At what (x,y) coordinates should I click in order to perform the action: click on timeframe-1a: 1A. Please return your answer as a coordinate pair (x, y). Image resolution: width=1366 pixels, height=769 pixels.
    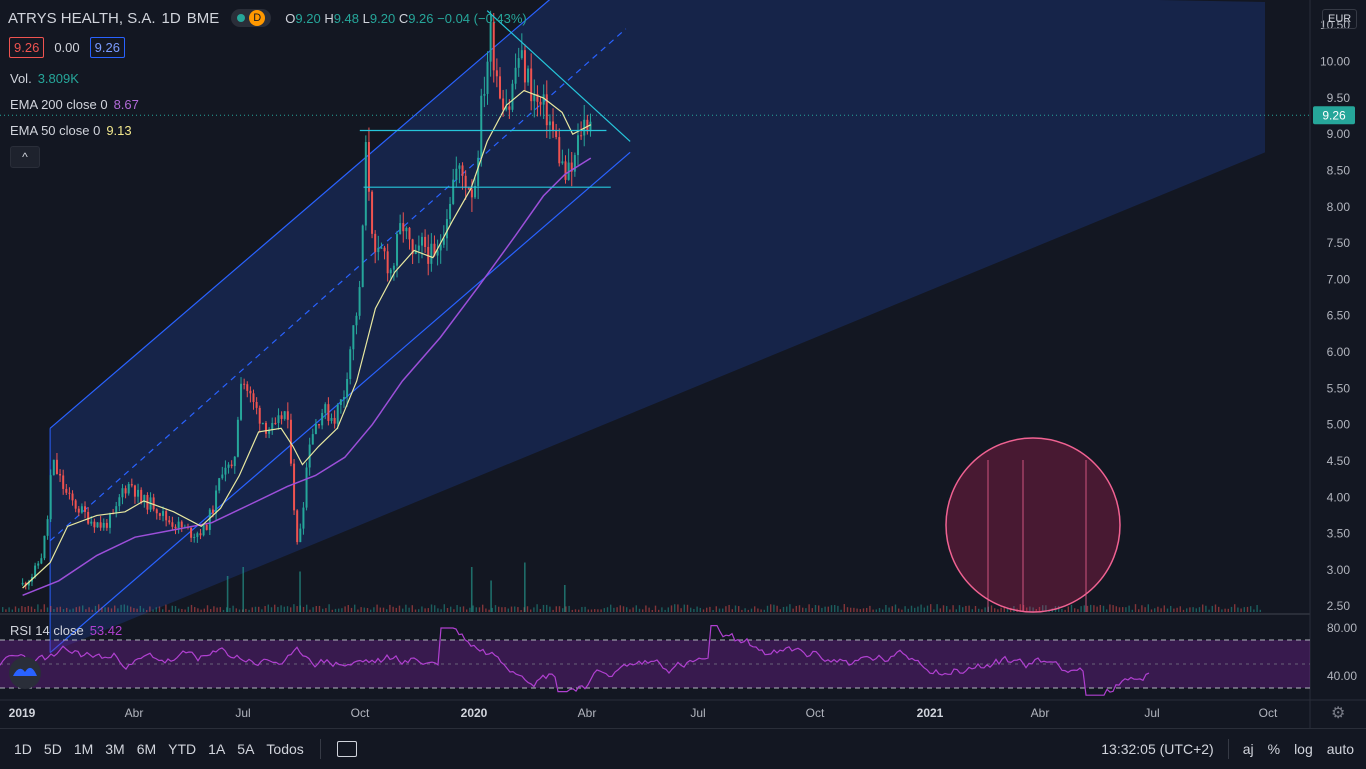
    Looking at the image, I should click on (217, 749).